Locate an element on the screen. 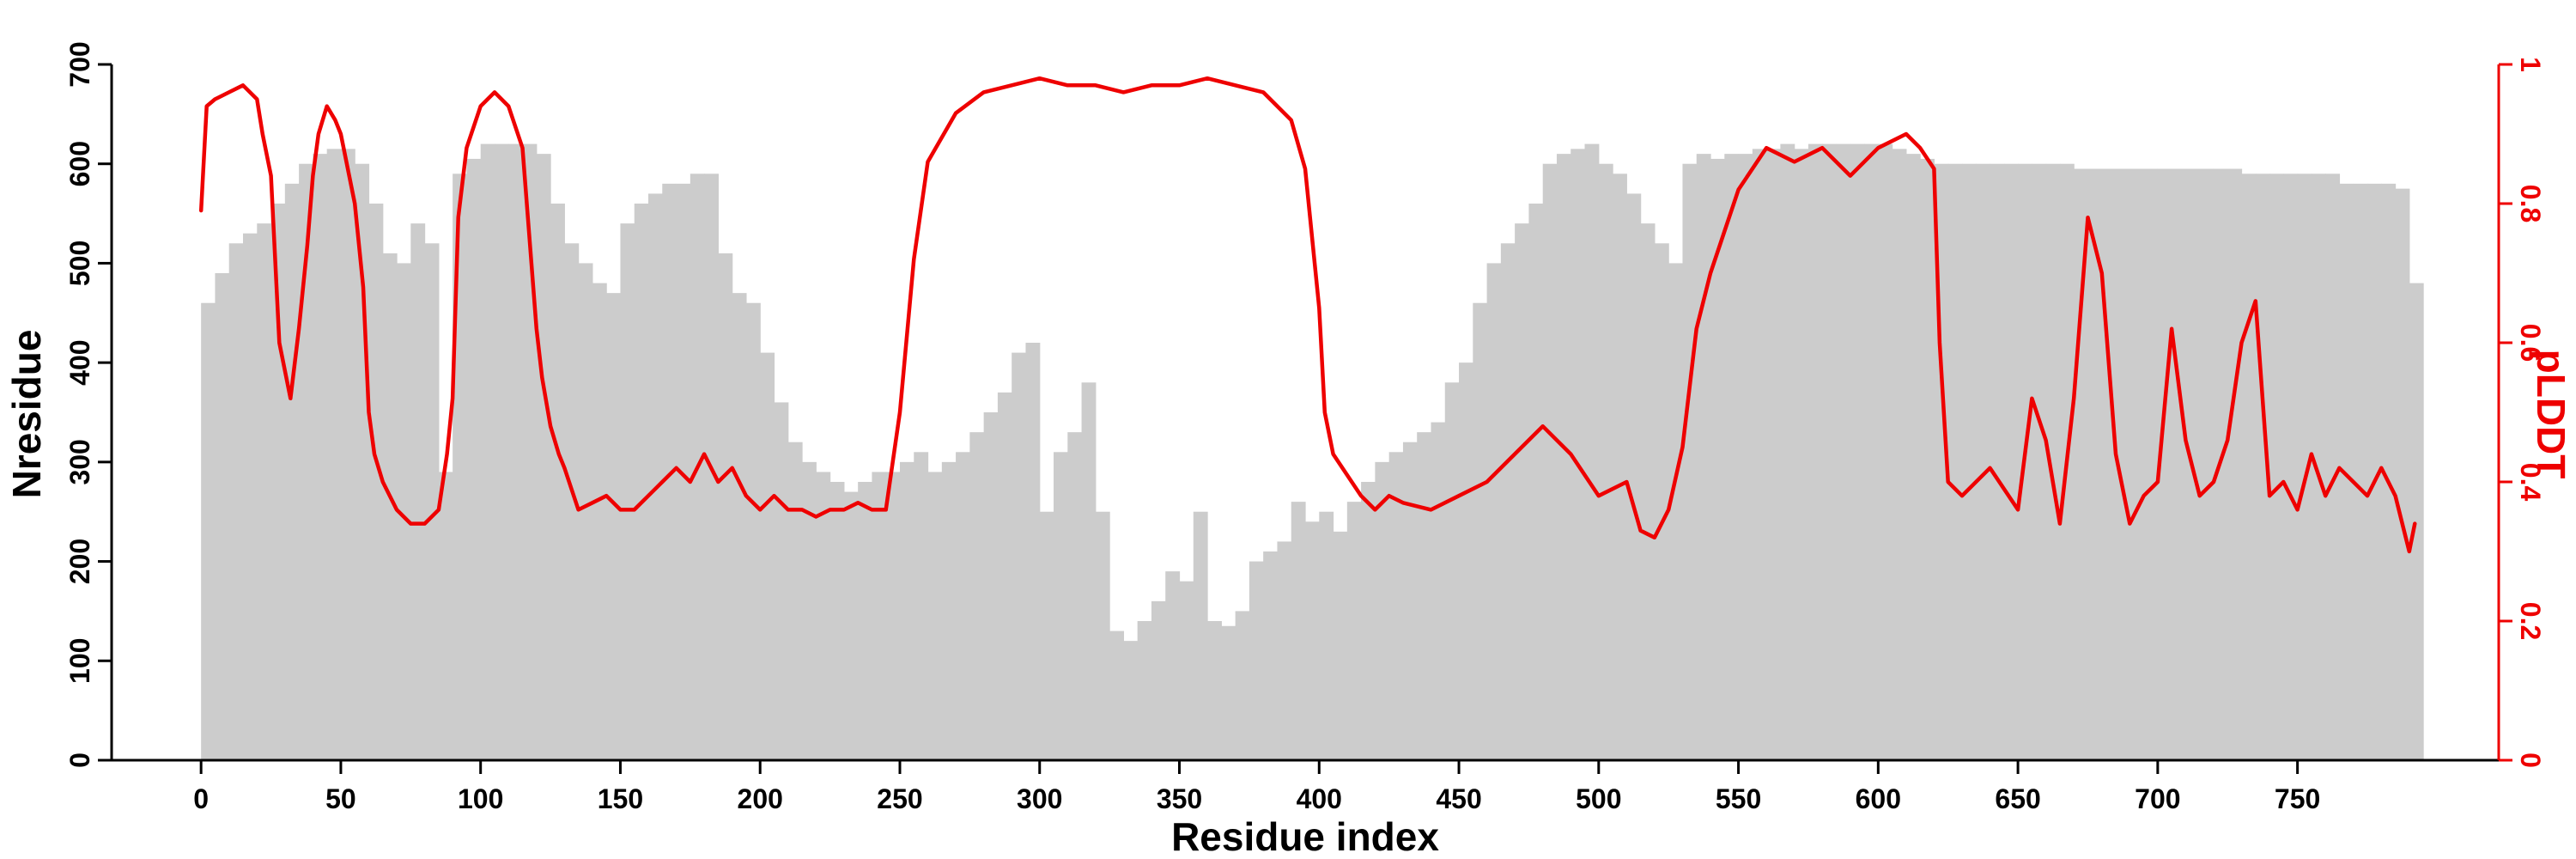 This screenshot has width=2576, height=859. x-tick-label: 650 is located at coordinates (2018, 799).